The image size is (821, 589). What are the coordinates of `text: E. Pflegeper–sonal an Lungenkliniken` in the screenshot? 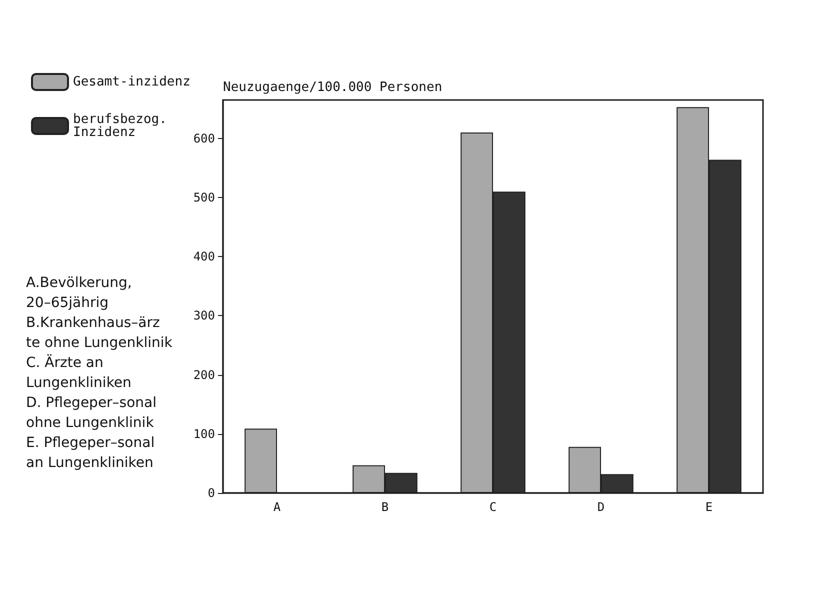 It's located at (93, 453).